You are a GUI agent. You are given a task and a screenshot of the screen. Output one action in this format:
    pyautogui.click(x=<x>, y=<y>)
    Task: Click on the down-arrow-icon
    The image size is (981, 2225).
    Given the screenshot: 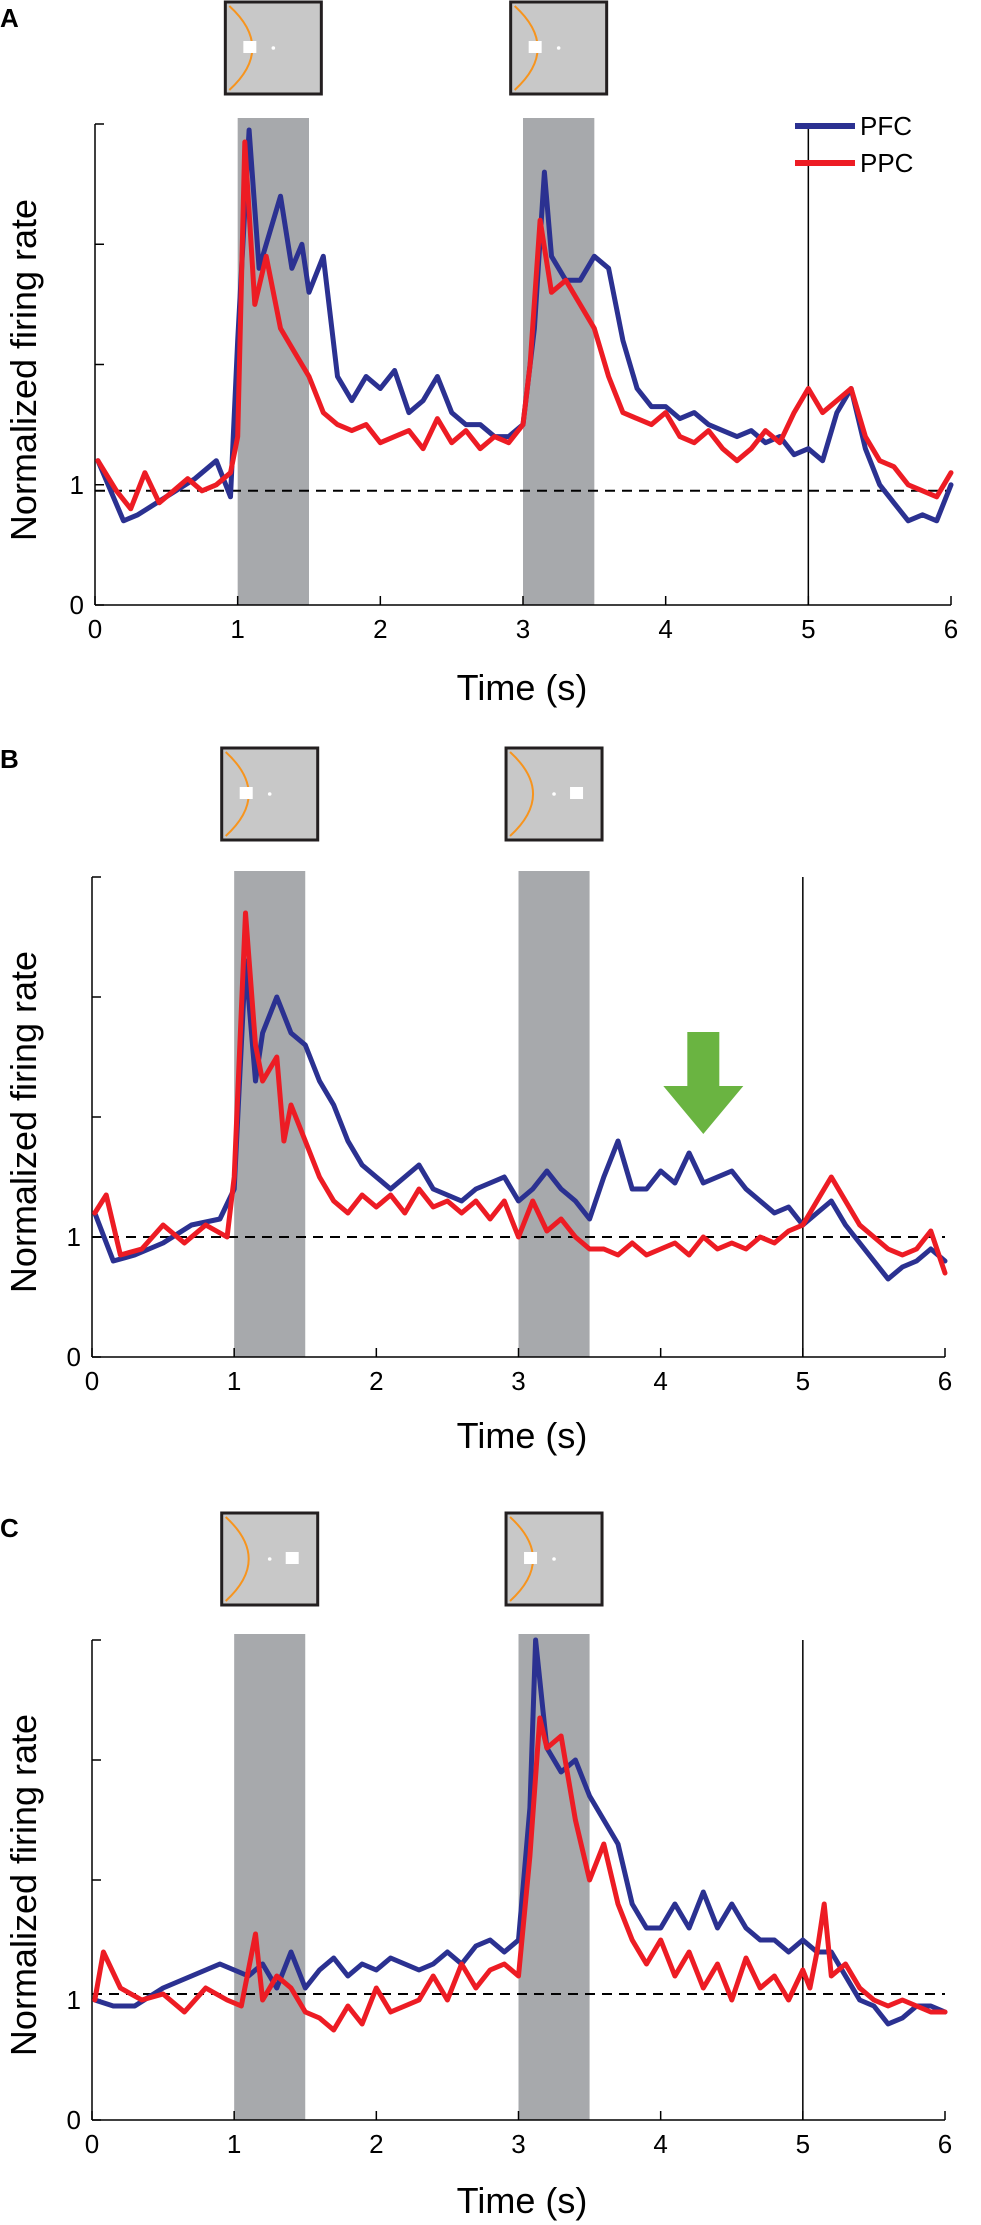 What is the action you would take?
    pyautogui.click(x=703, y=1083)
    